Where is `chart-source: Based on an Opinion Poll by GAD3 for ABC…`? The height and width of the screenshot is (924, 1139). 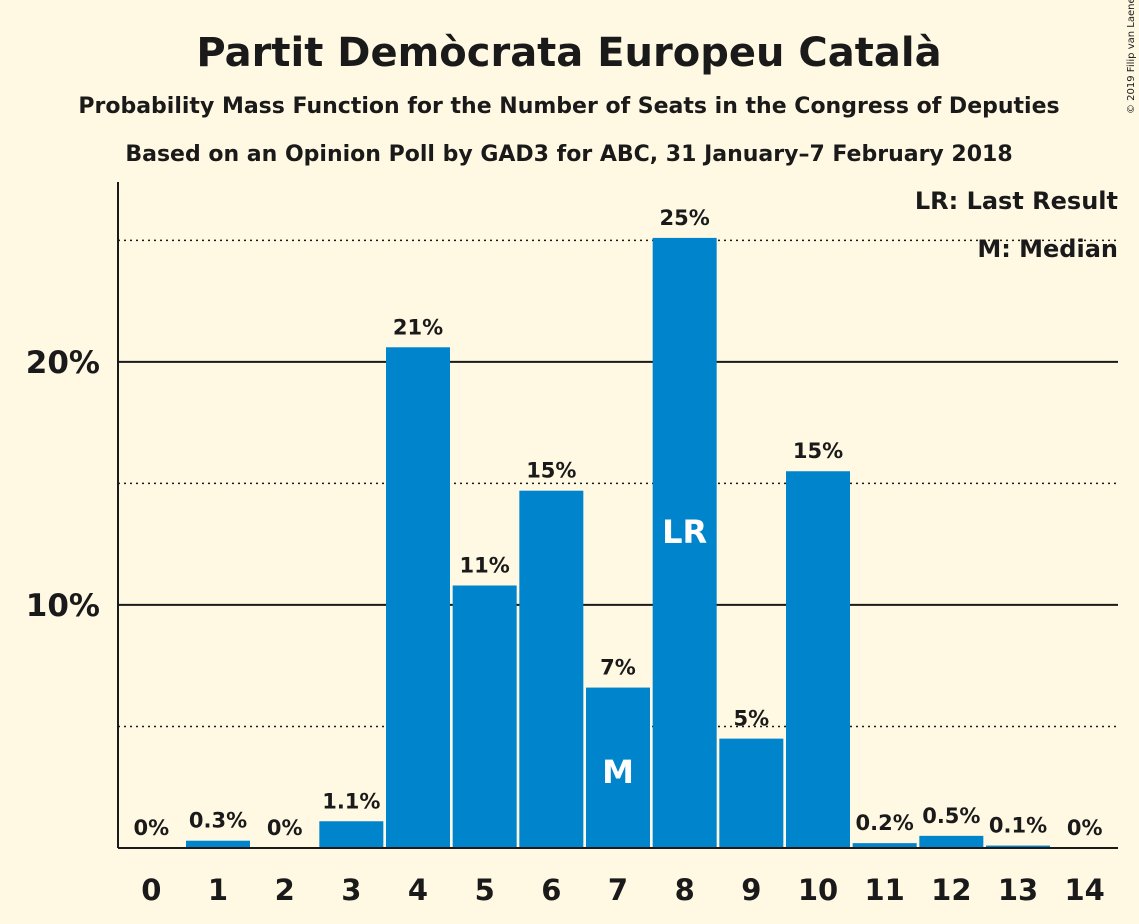 chart-source: Based on an Opinion Poll by GAD3 for ABC… is located at coordinates (568, 154).